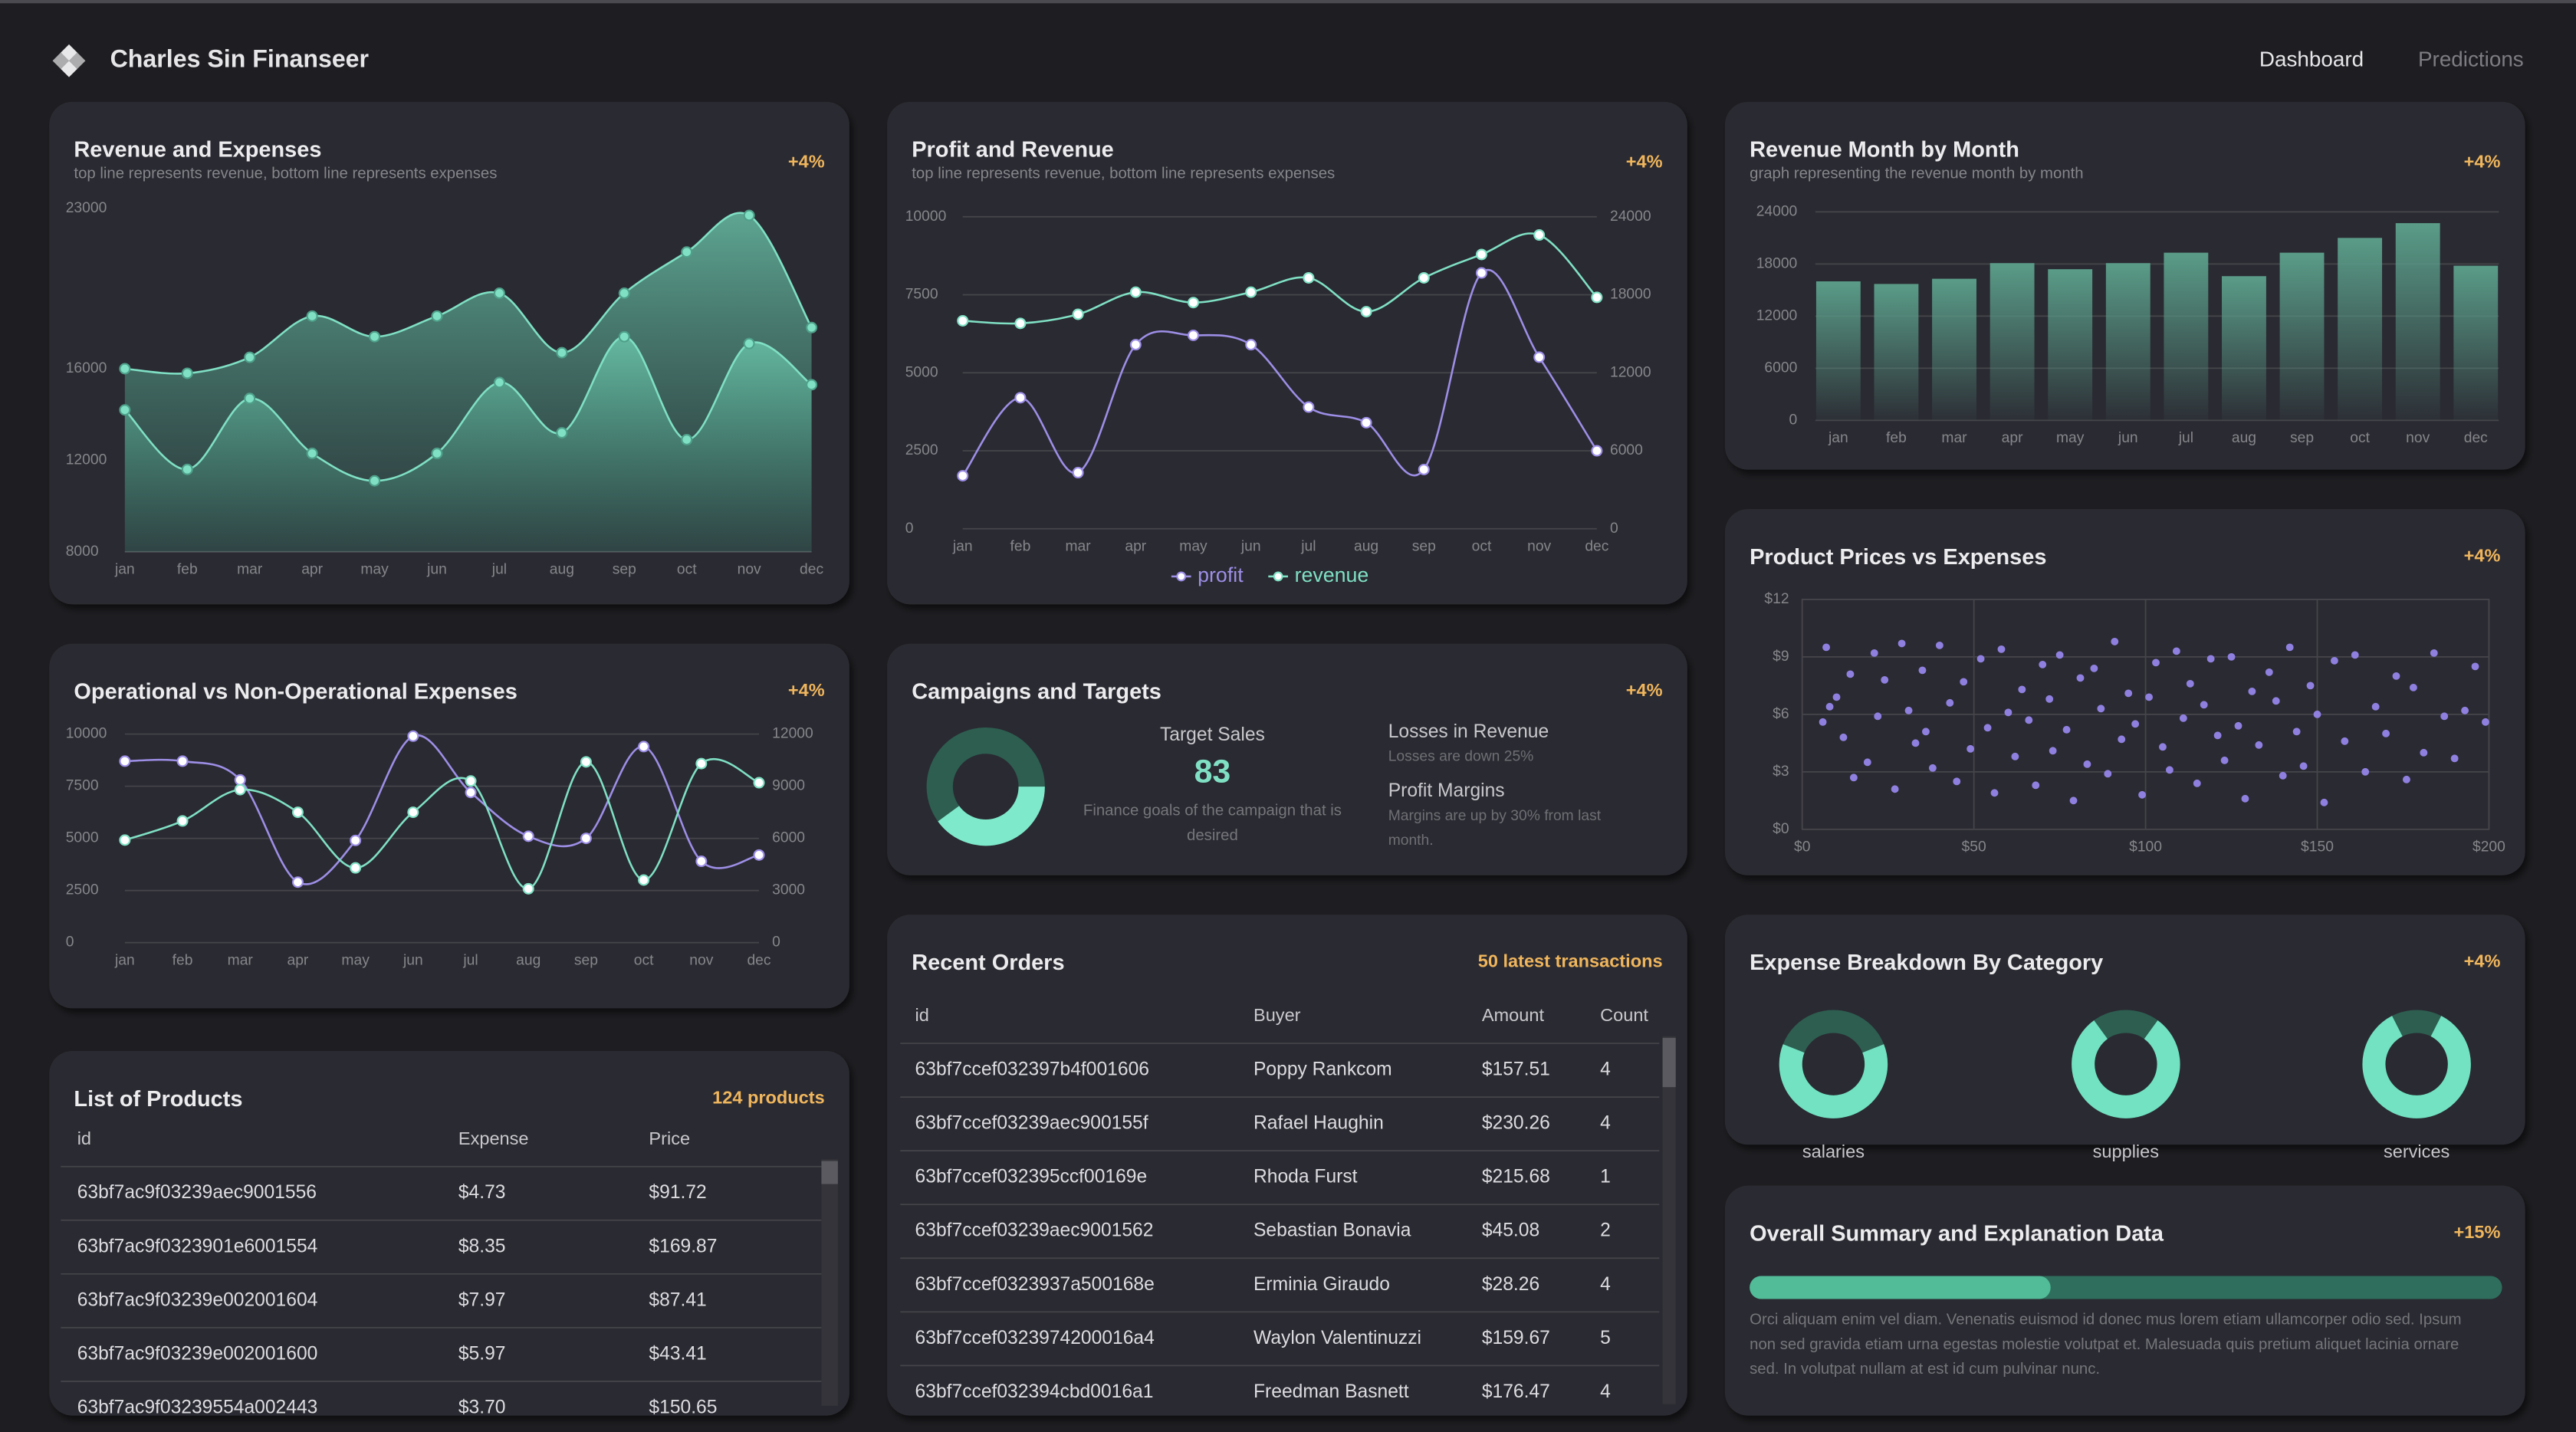  I want to click on x-tick-label: nov, so click(749, 569).